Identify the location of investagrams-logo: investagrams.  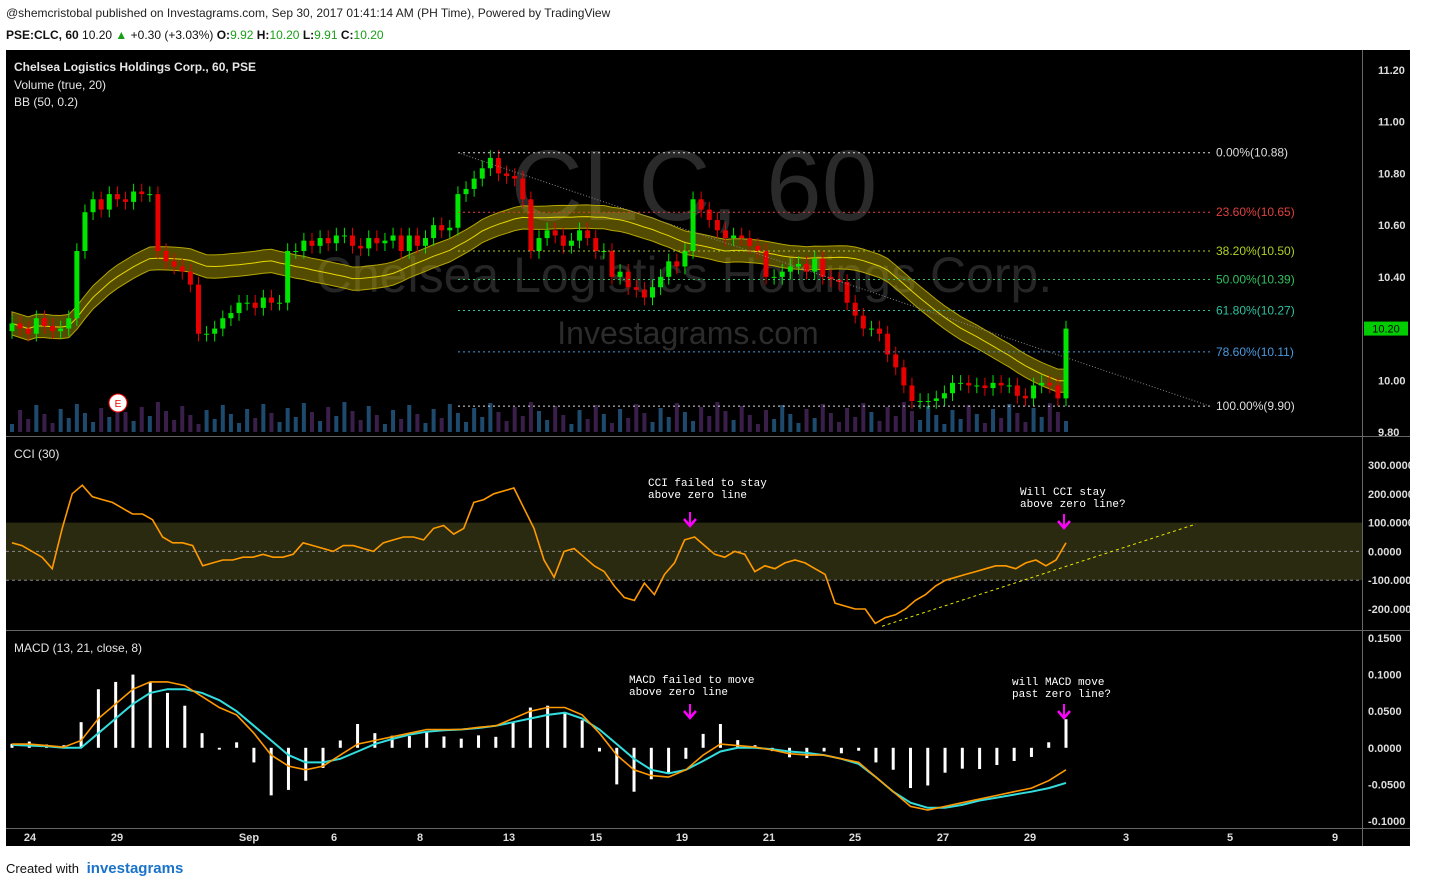
(135, 868).